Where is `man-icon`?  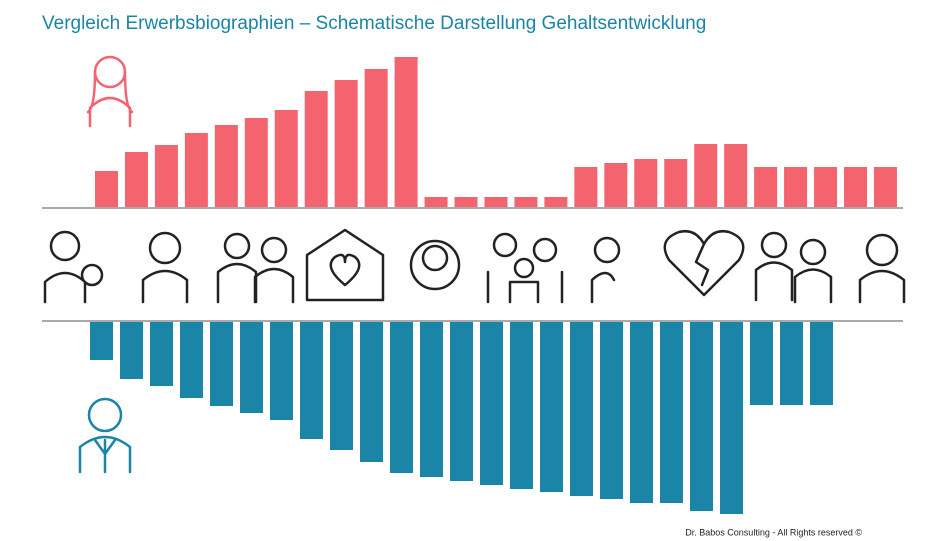
man-icon is located at coordinates (105, 435).